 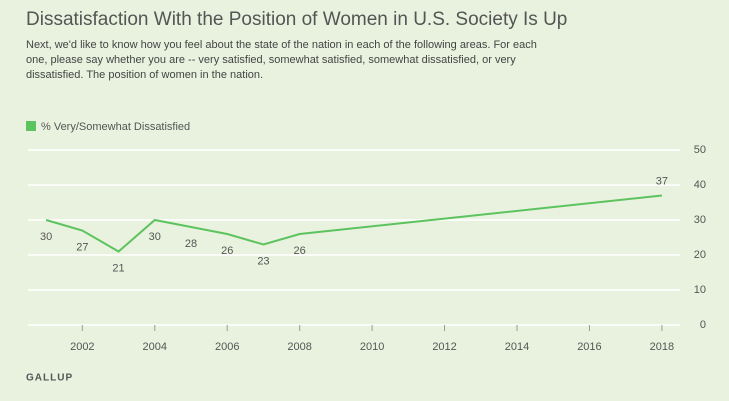 What do you see at coordinates (31, 126) in the screenshot?
I see `legend-swatch` at bounding box center [31, 126].